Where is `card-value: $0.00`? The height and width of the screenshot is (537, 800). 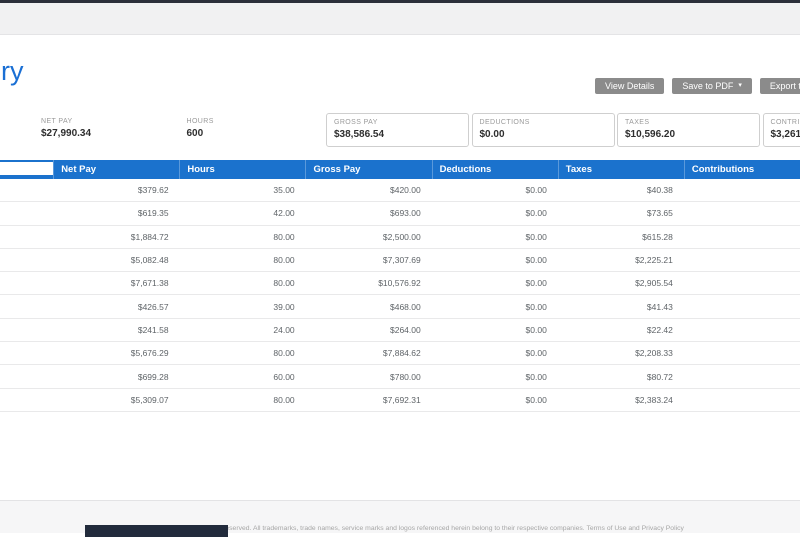 card-value: $0.00 is located at coordinates (547, 134).